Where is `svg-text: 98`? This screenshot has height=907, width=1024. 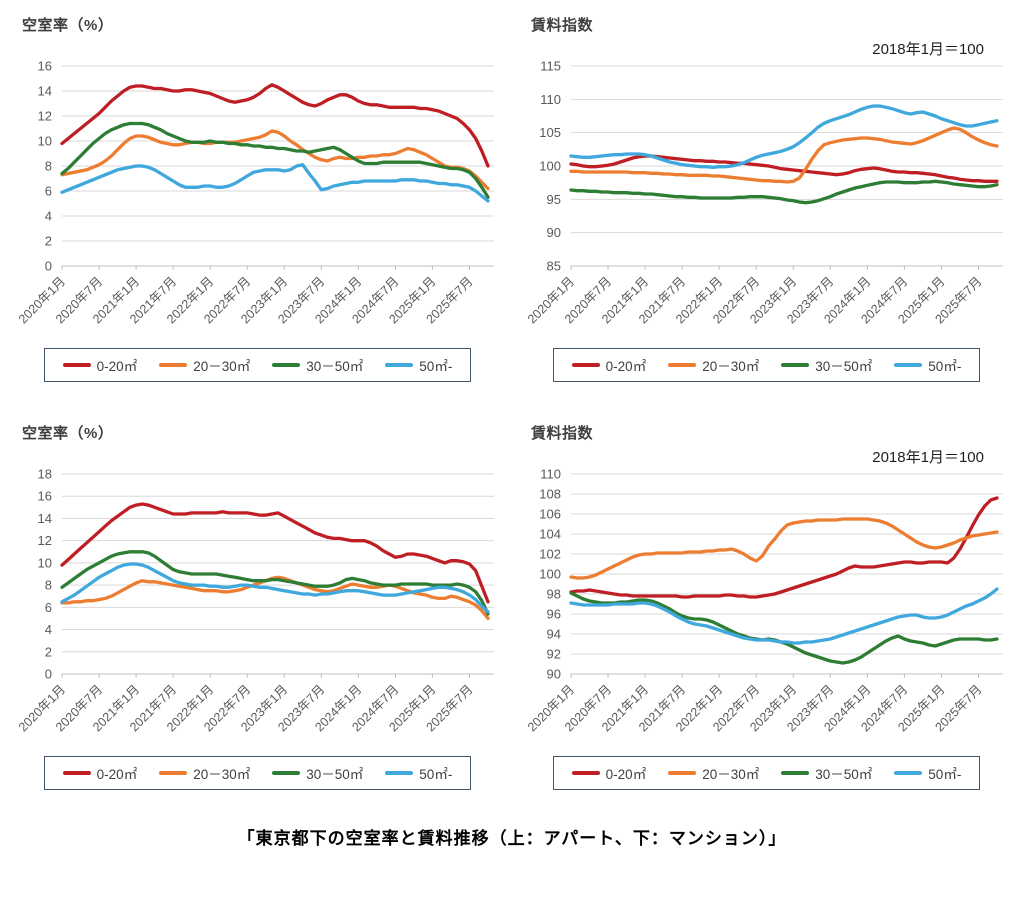 svg-text: 98 is located at coordinates (554, 594).